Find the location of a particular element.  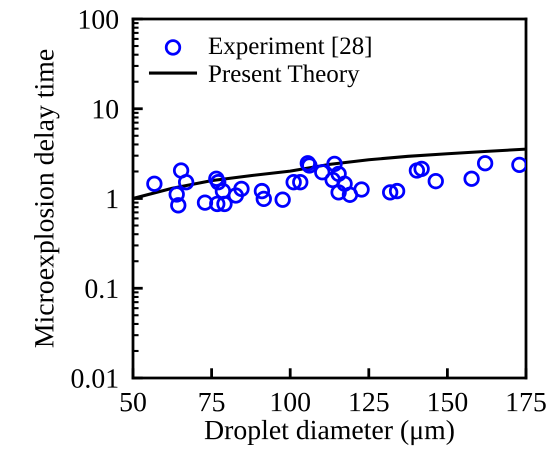

x-tick-label: 50 is located at coordinates (133, 402).